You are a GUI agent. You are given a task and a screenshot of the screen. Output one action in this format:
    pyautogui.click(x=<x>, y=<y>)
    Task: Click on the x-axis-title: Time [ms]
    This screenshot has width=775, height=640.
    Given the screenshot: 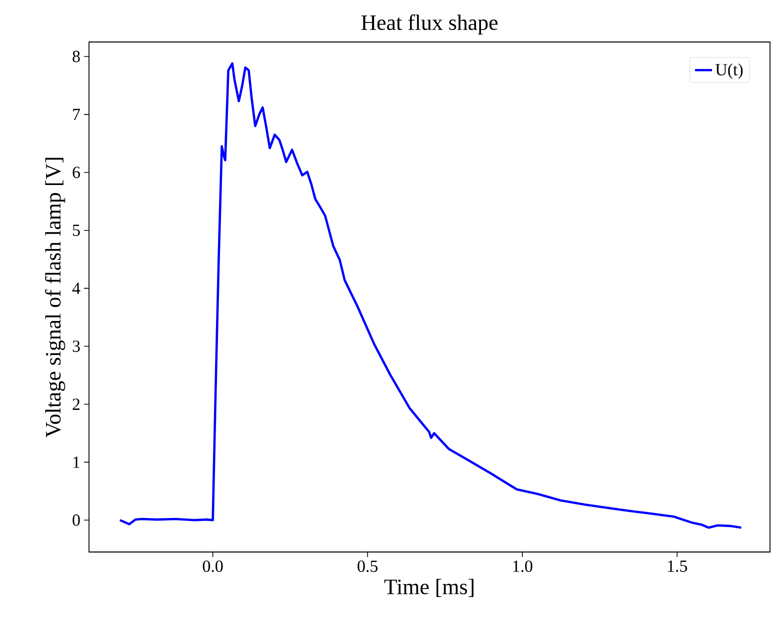 What is the action you would take?
    pyautogui.click(x=429, y=588)
    